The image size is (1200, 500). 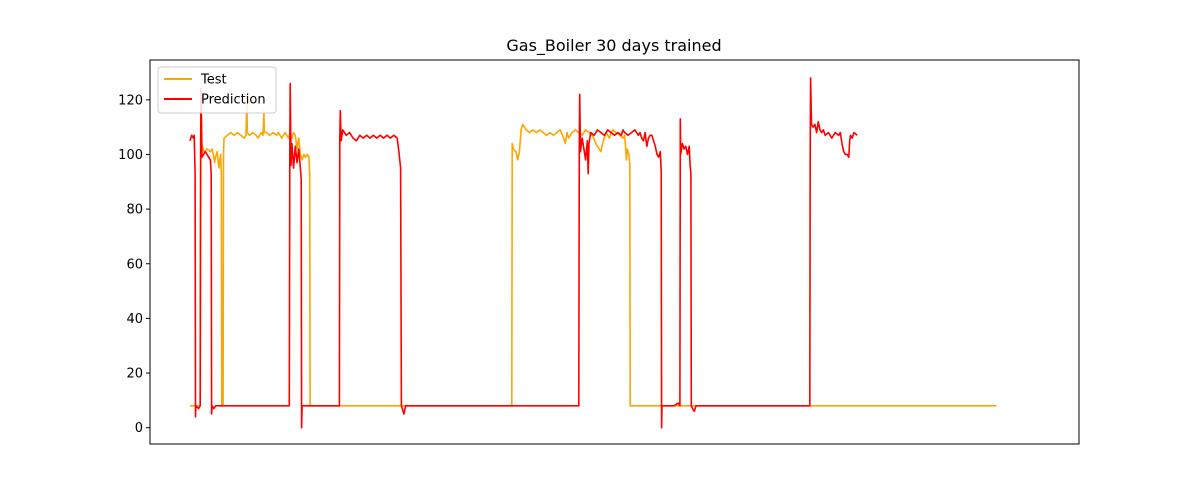 I want to click on y-axis: 0 20 40 60 80 100 120, so click(x=134, y=264).